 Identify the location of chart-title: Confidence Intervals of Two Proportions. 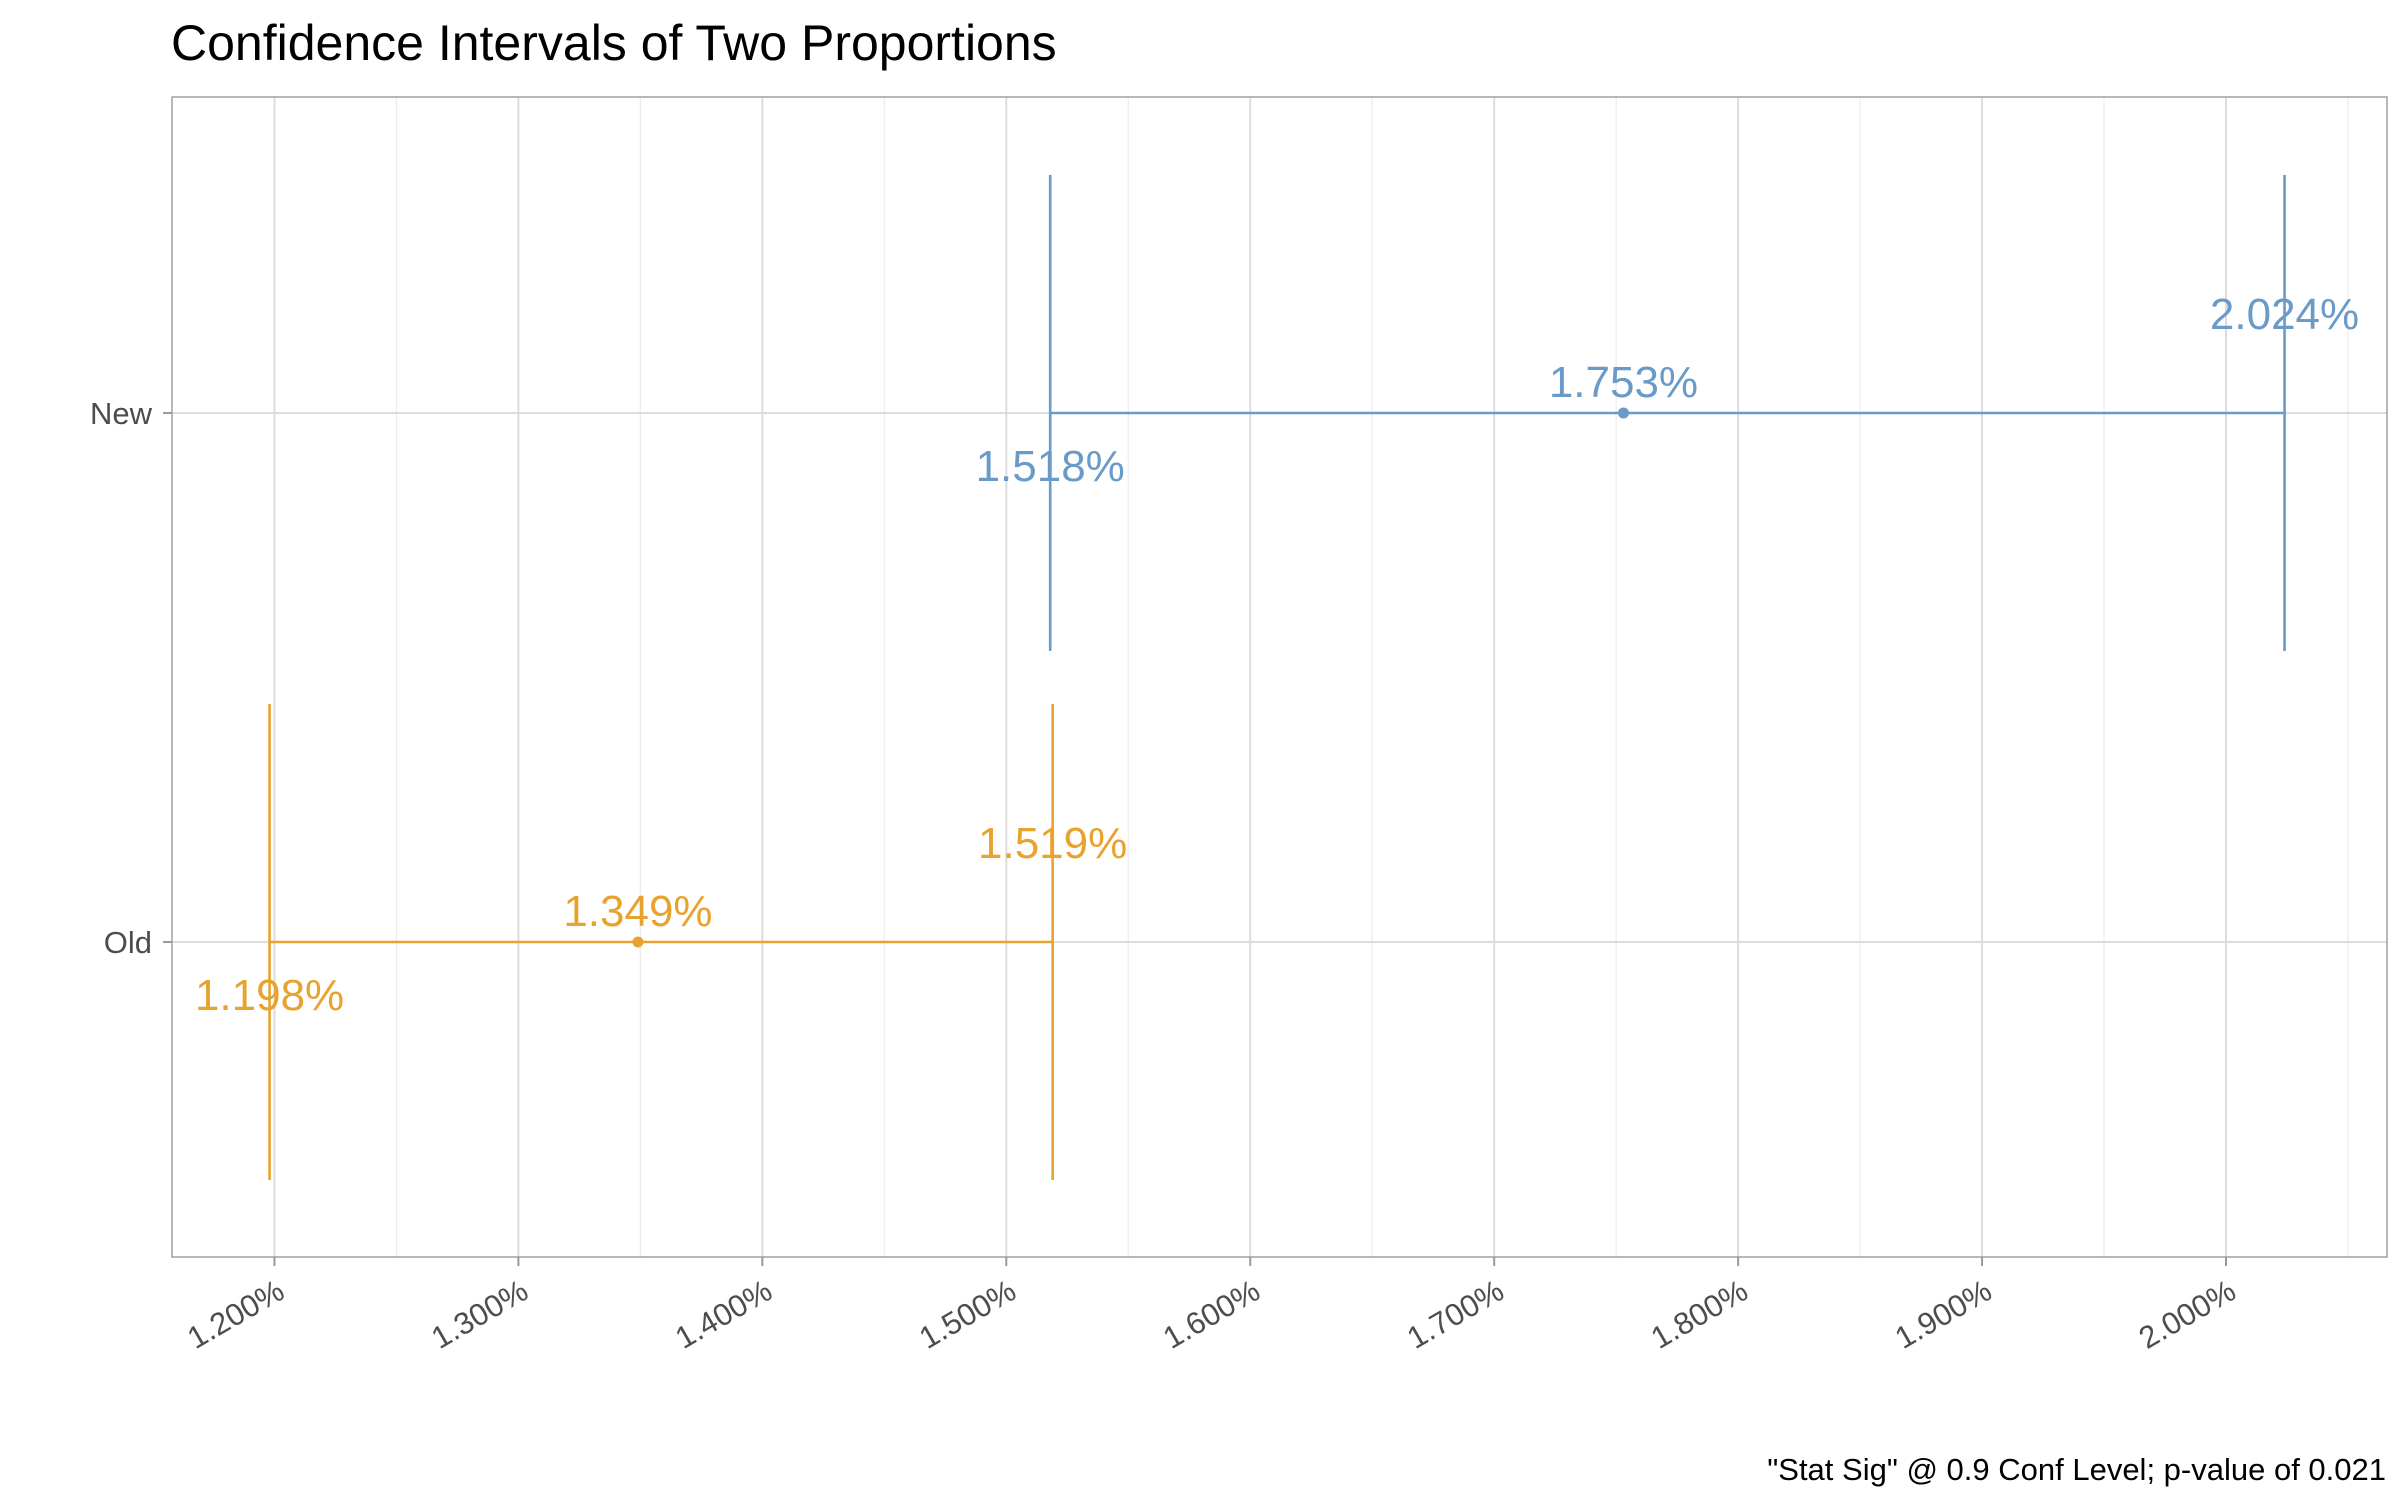
(614, 43).